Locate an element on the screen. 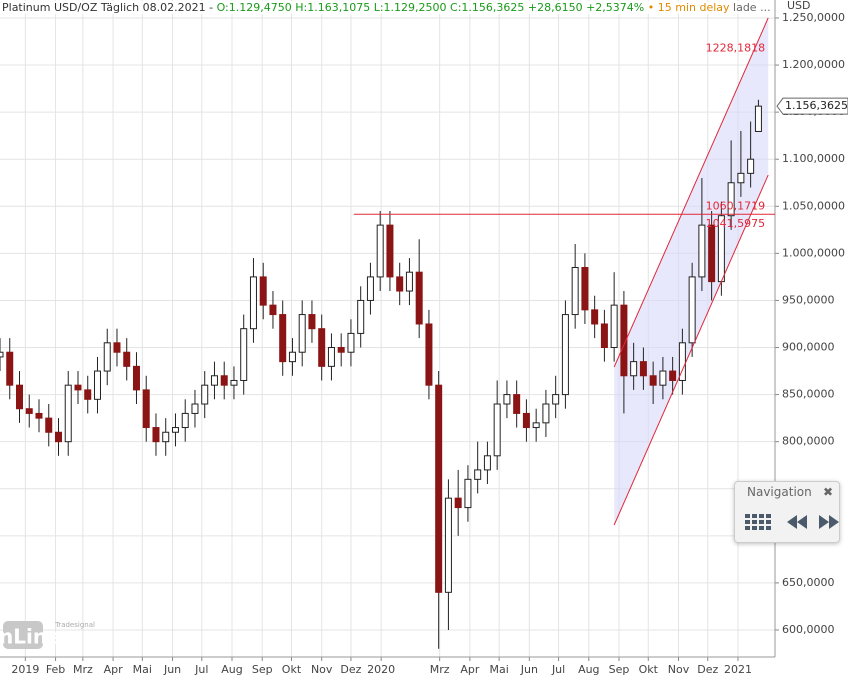  price-tag is located at coordinates (812, 106).